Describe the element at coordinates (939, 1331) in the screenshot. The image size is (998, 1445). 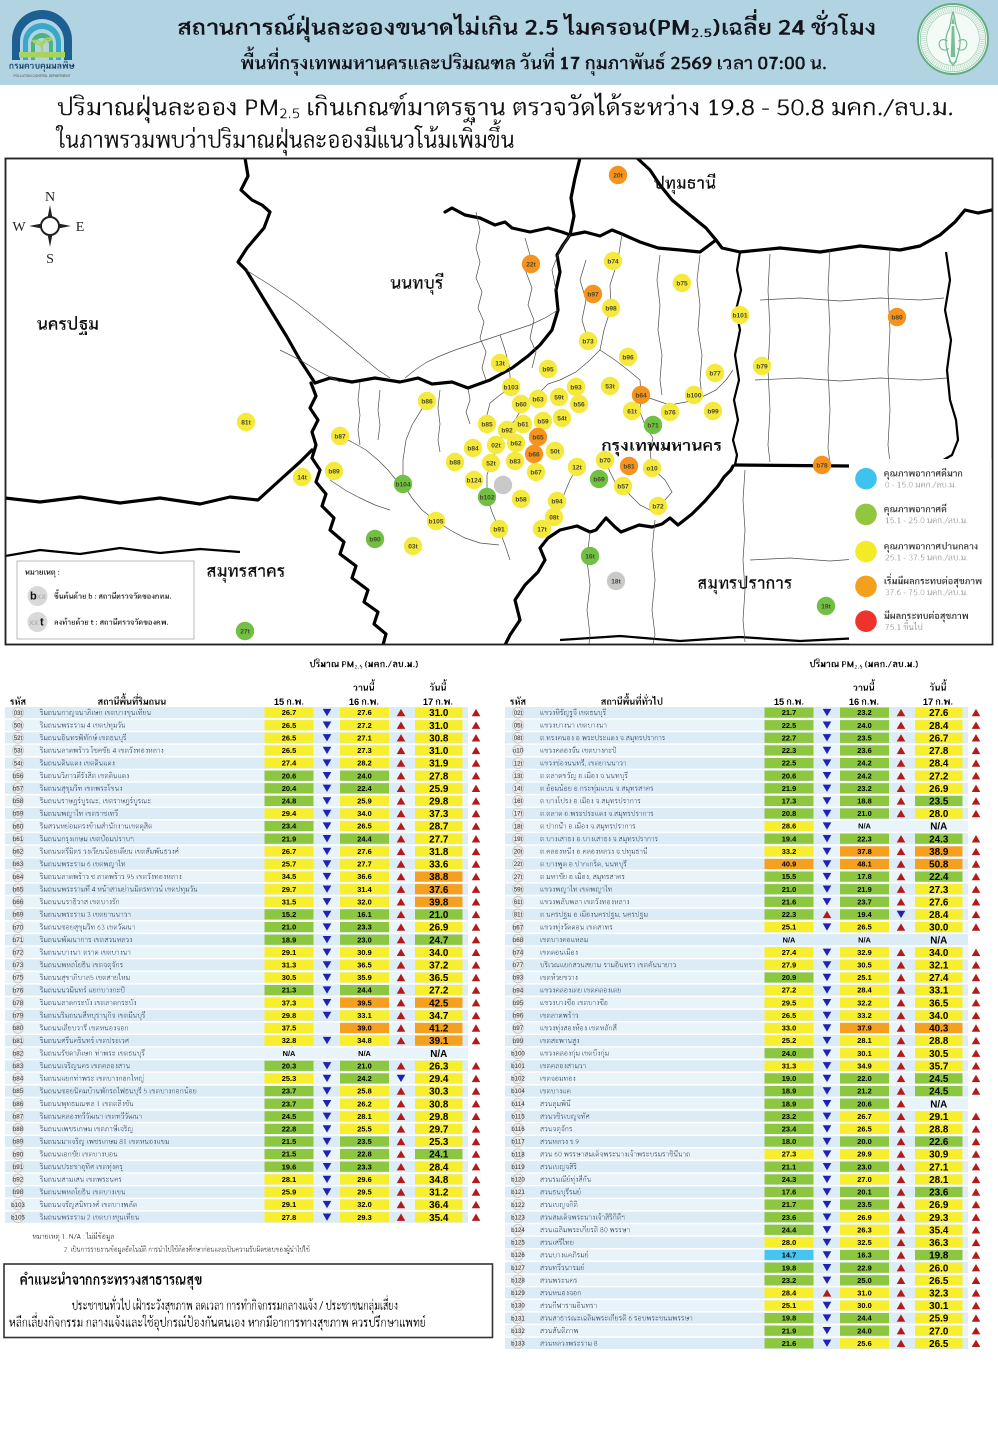
I see `svg-text: 27.0` at that location.